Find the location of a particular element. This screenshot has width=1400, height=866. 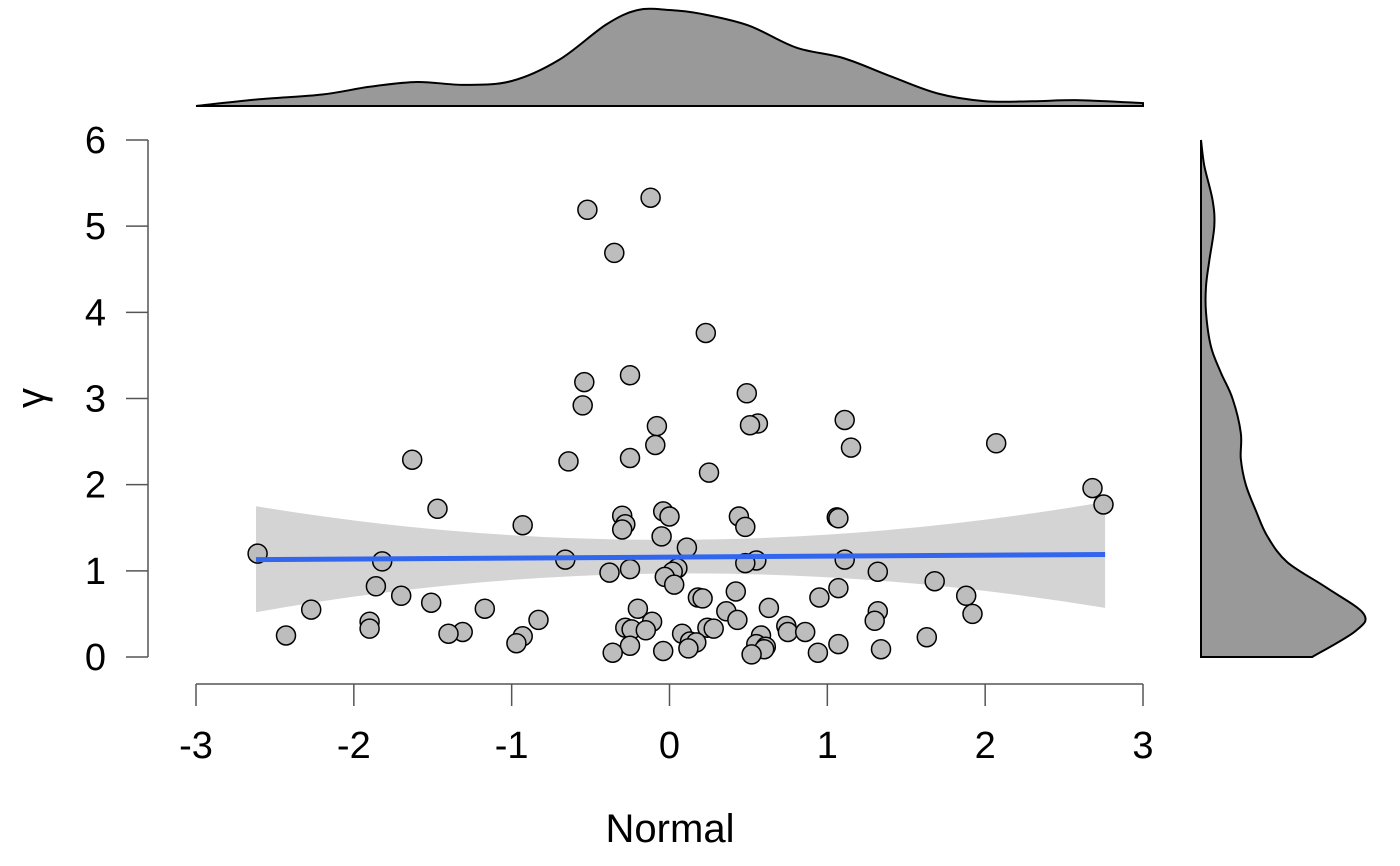

x-tick-label: -1 is located at coordinates (512, 746).